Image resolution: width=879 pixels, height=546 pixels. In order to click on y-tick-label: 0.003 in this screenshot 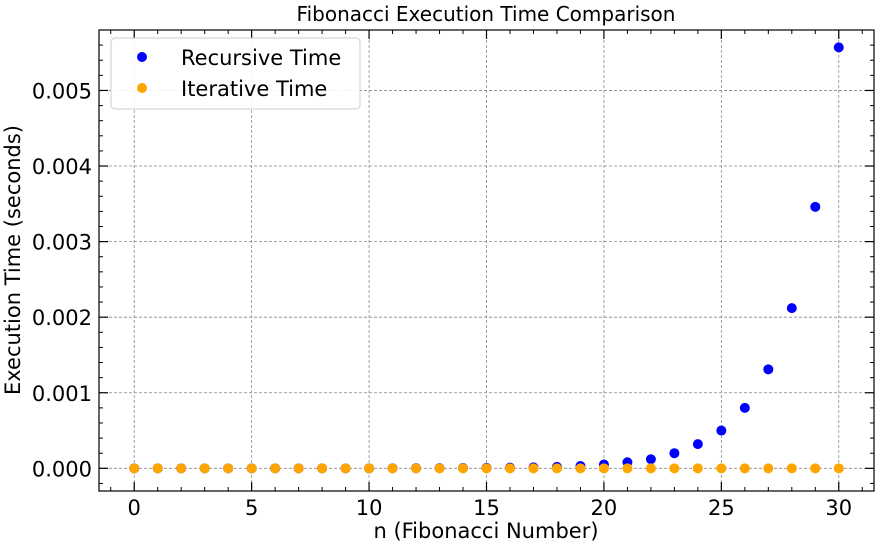, I will do `click(62, 243)`.